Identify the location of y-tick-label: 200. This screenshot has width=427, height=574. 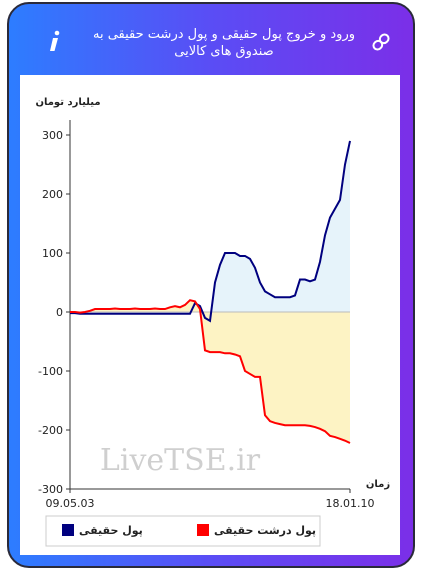
(52, 194).